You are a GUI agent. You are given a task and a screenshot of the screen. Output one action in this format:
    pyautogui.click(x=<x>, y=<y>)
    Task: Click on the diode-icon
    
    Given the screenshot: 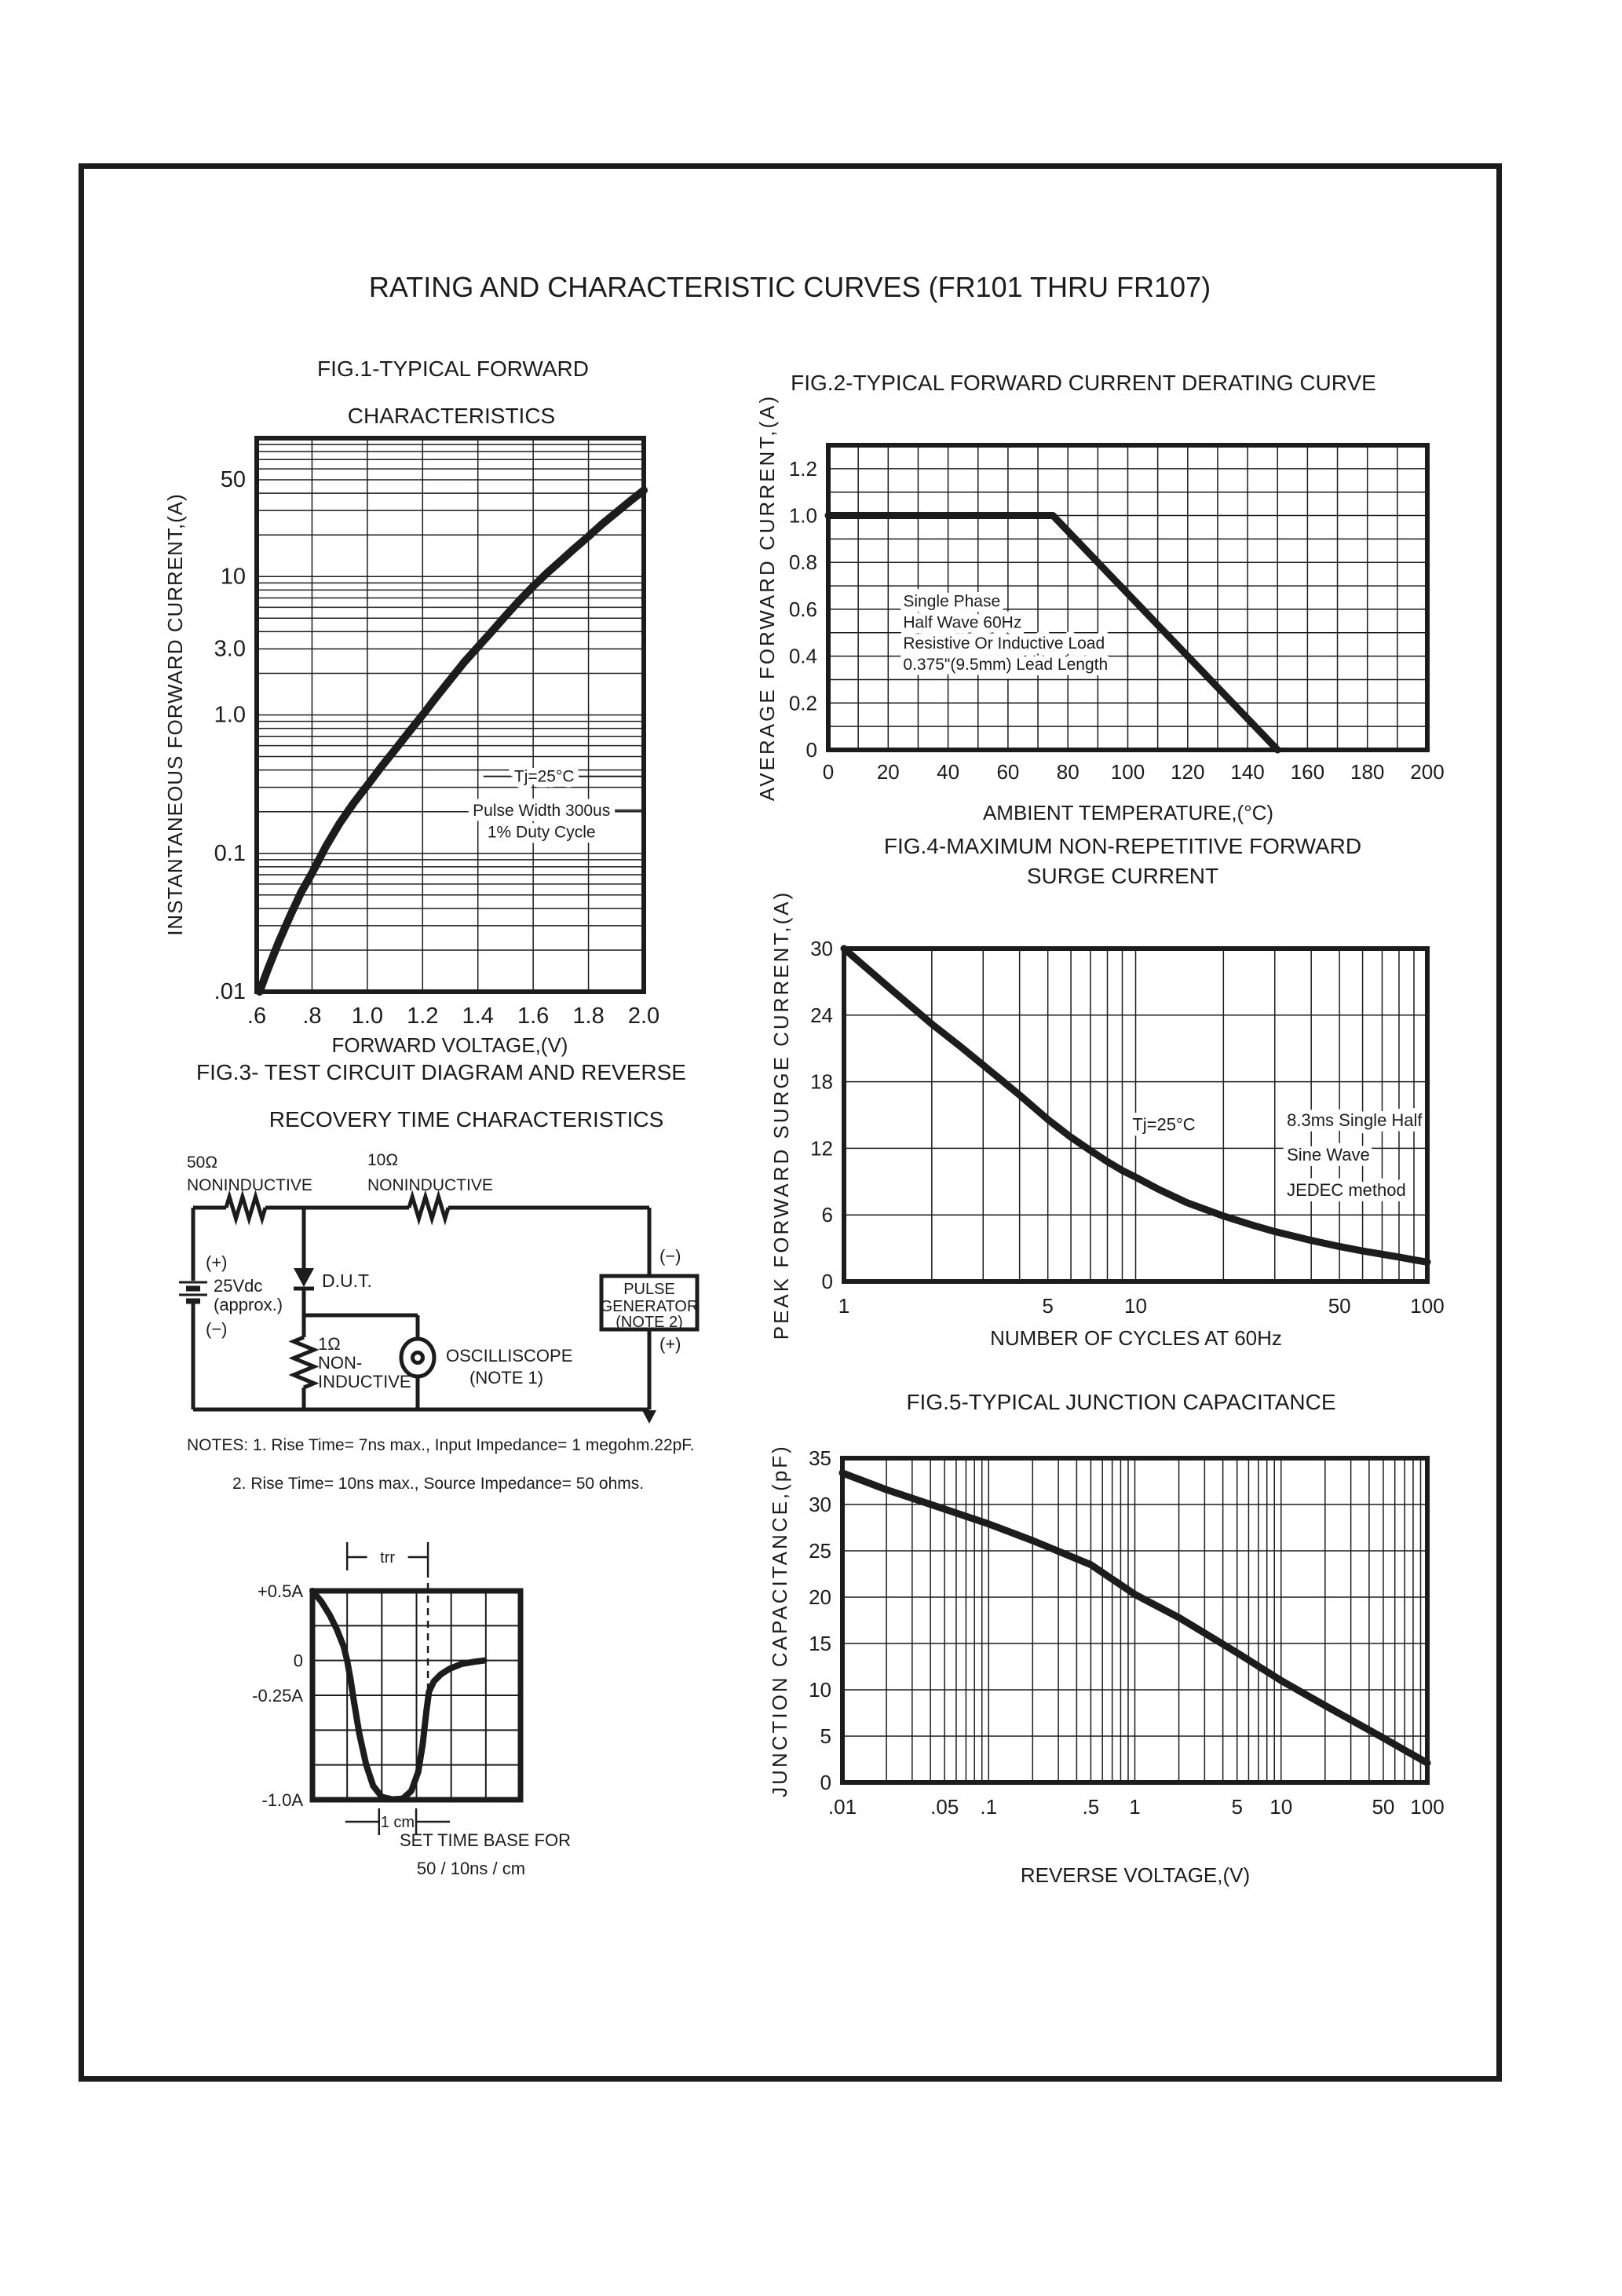 What is the action you would take?
    pyautogui.click(x=304, y=1277)
    